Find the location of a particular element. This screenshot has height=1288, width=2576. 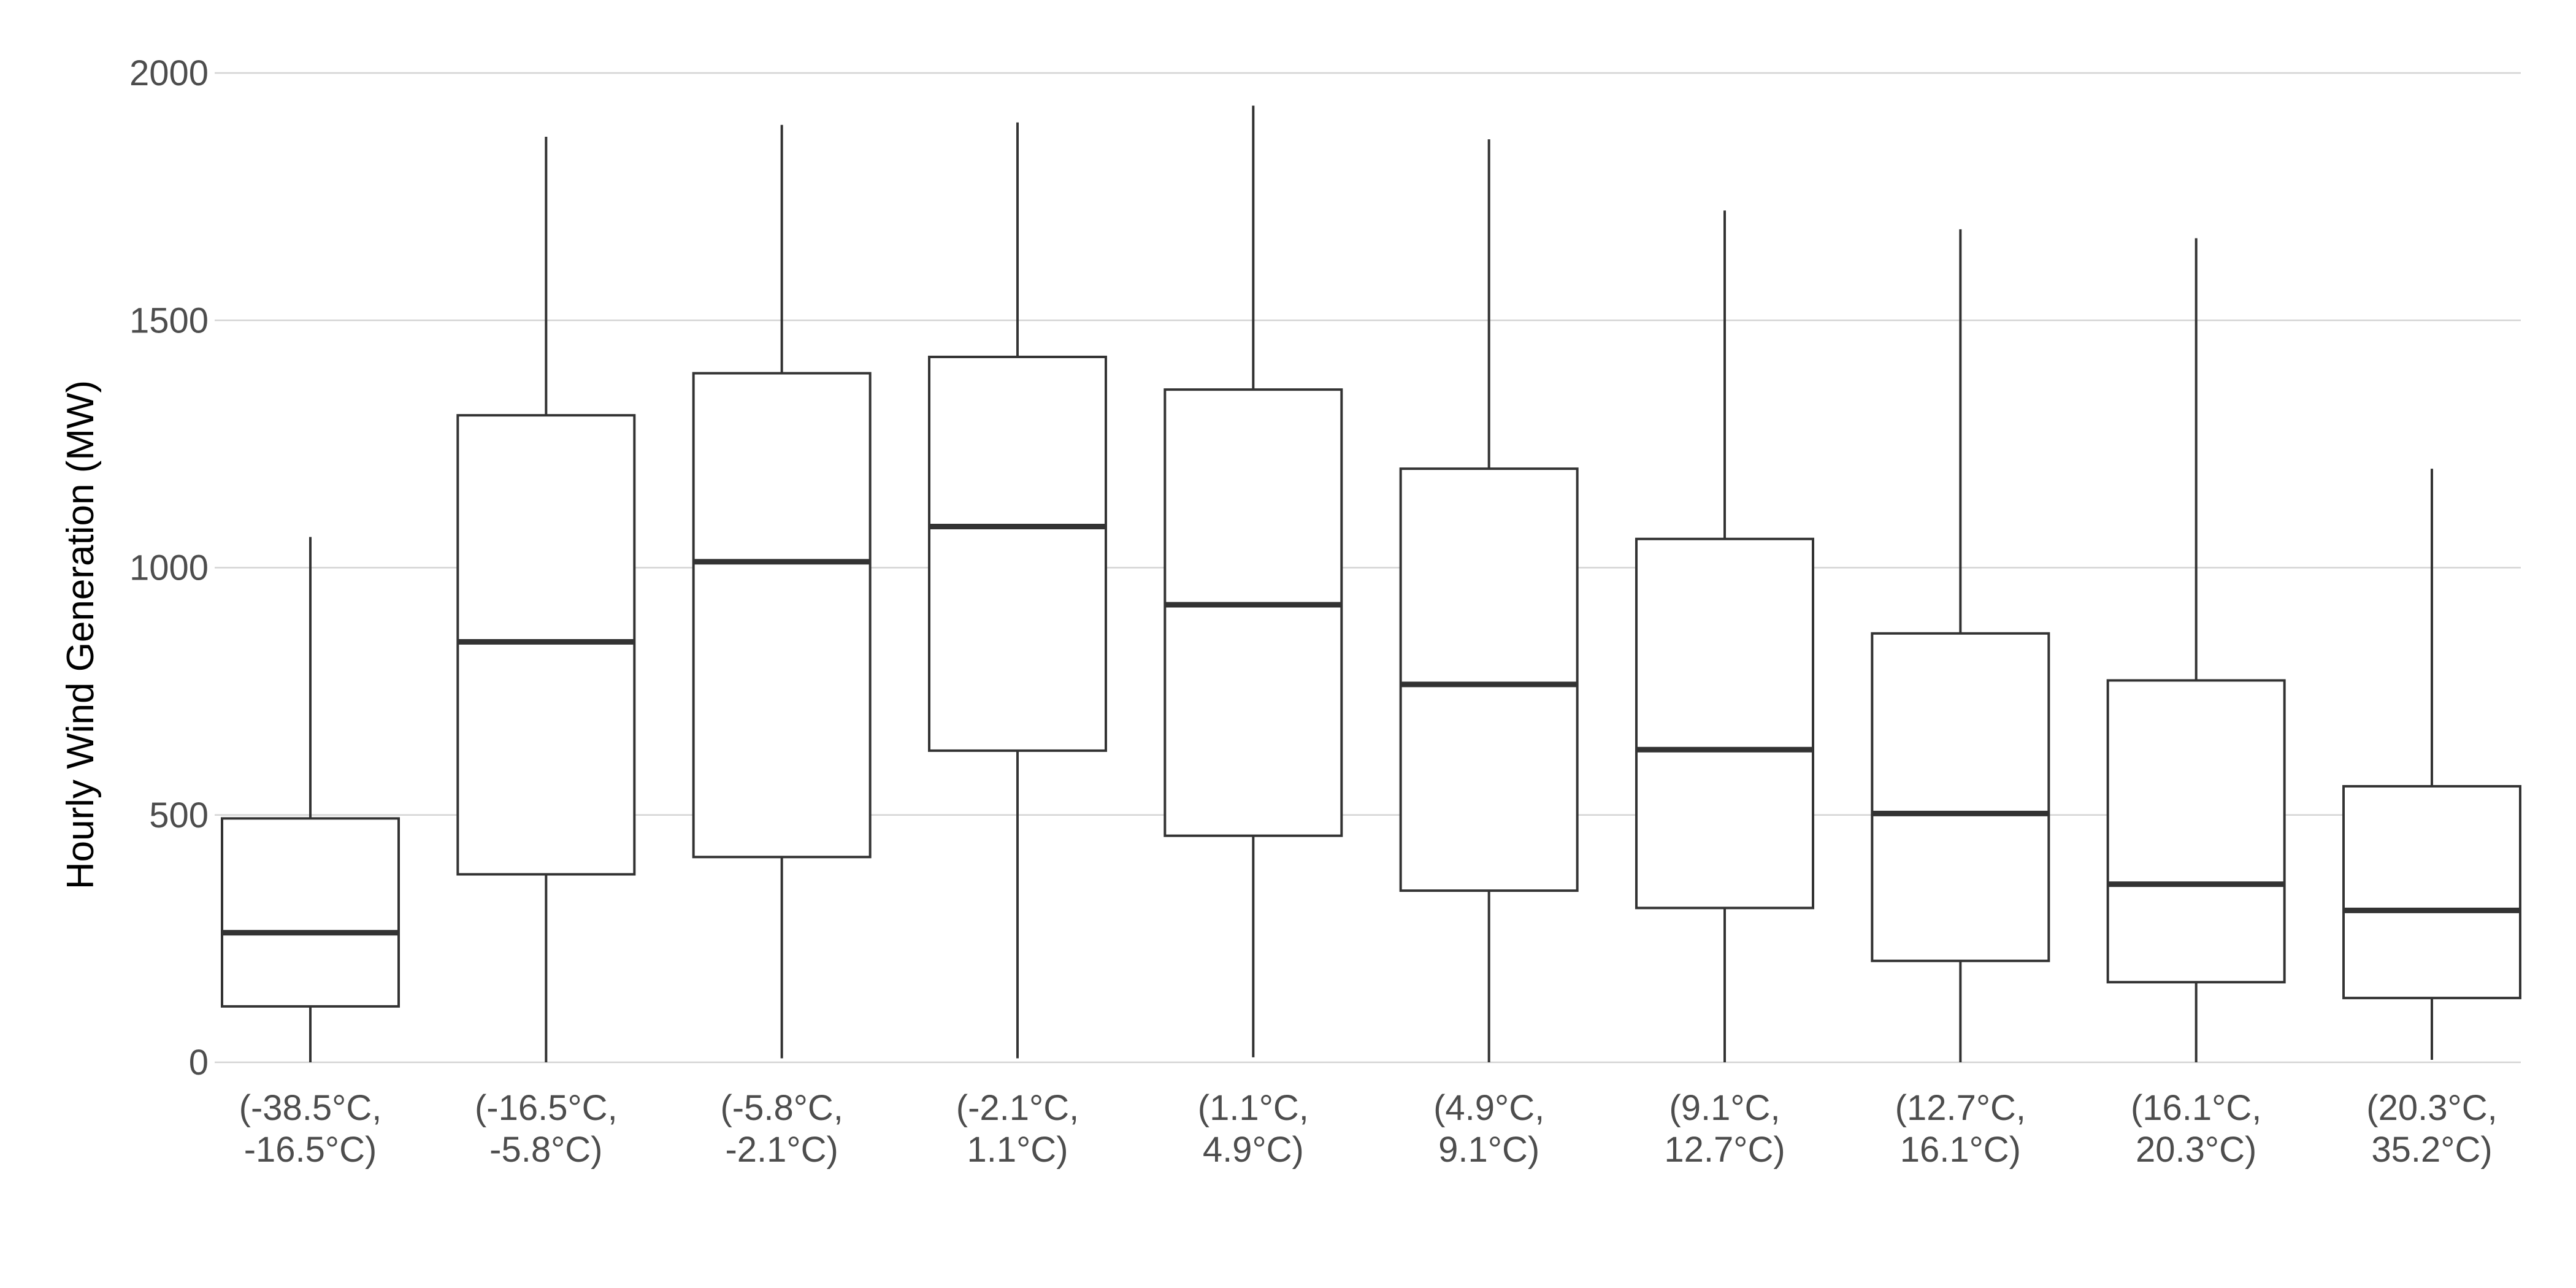

x-tick-label-line: 9.1°C) is located at coordinates (1488, 1150).